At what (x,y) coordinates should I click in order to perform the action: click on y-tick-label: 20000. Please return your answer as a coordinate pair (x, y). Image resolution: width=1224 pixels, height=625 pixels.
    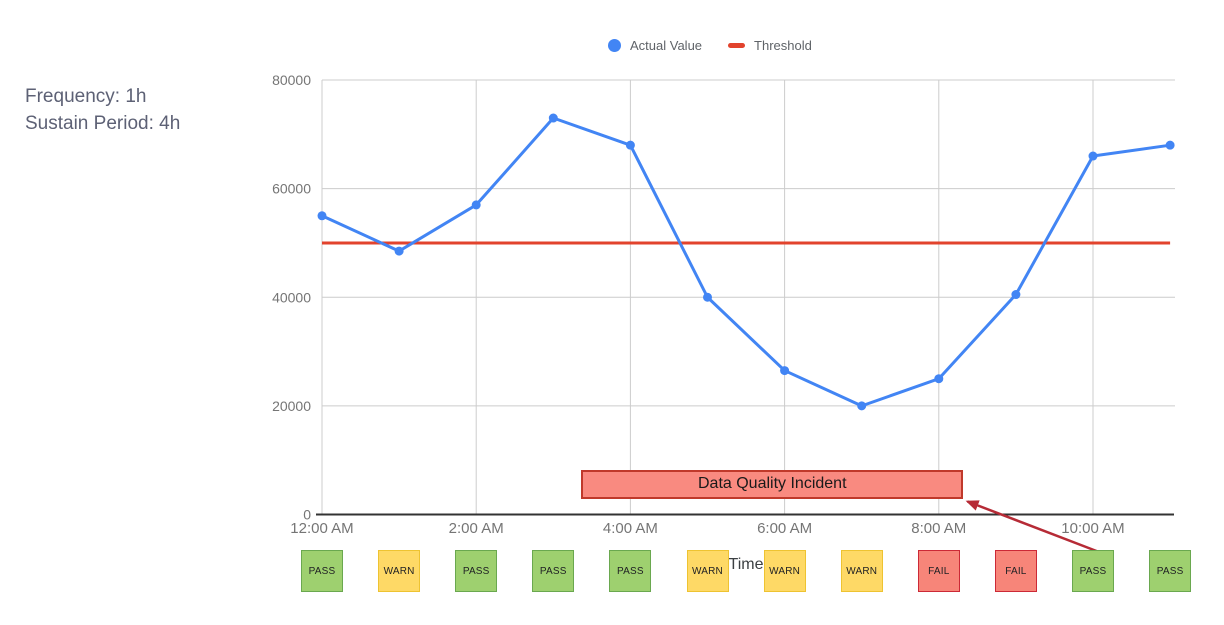
    Looking at the image, I should click on (291, 406).